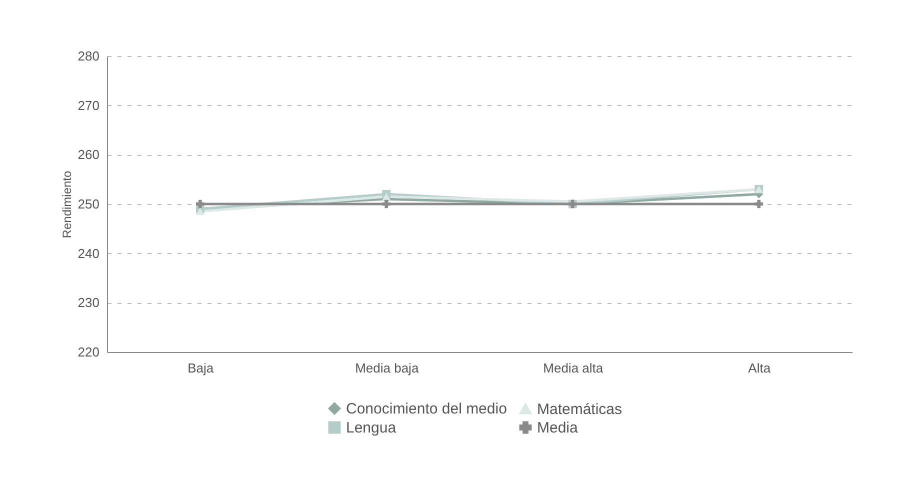 This screenshot has height=487, width=909. Describe the element at coordinates (387, 368) in the screenshot. I see `x-tick-label: Media baja` at that location.